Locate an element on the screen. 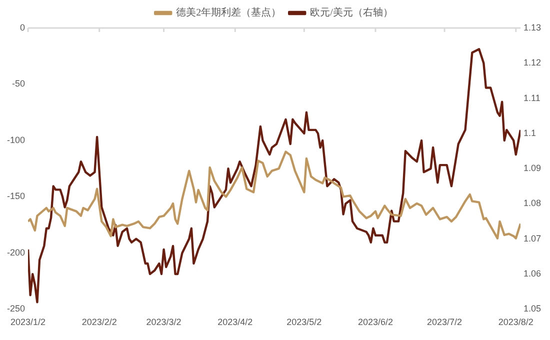 The width and height of the screenshot is (550, 340). y2-tick-label: 1.09 is located at coordinates (532, 168).